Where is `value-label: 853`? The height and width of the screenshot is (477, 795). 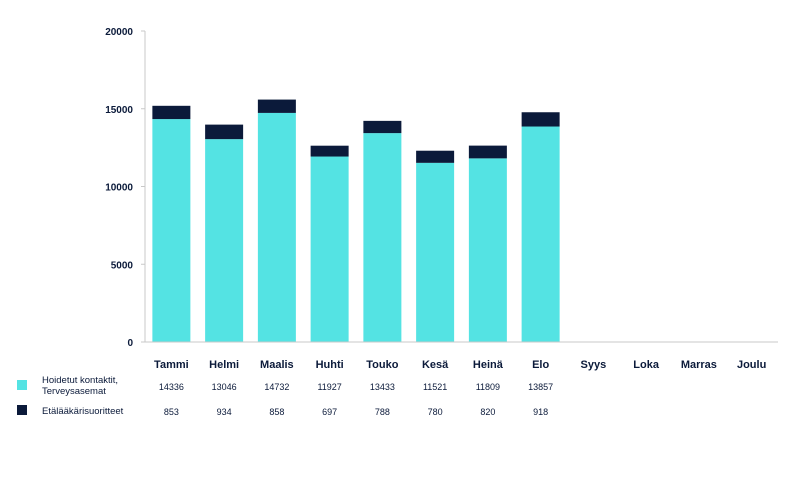 value-label: 853 is located at coordinates (171, 412).